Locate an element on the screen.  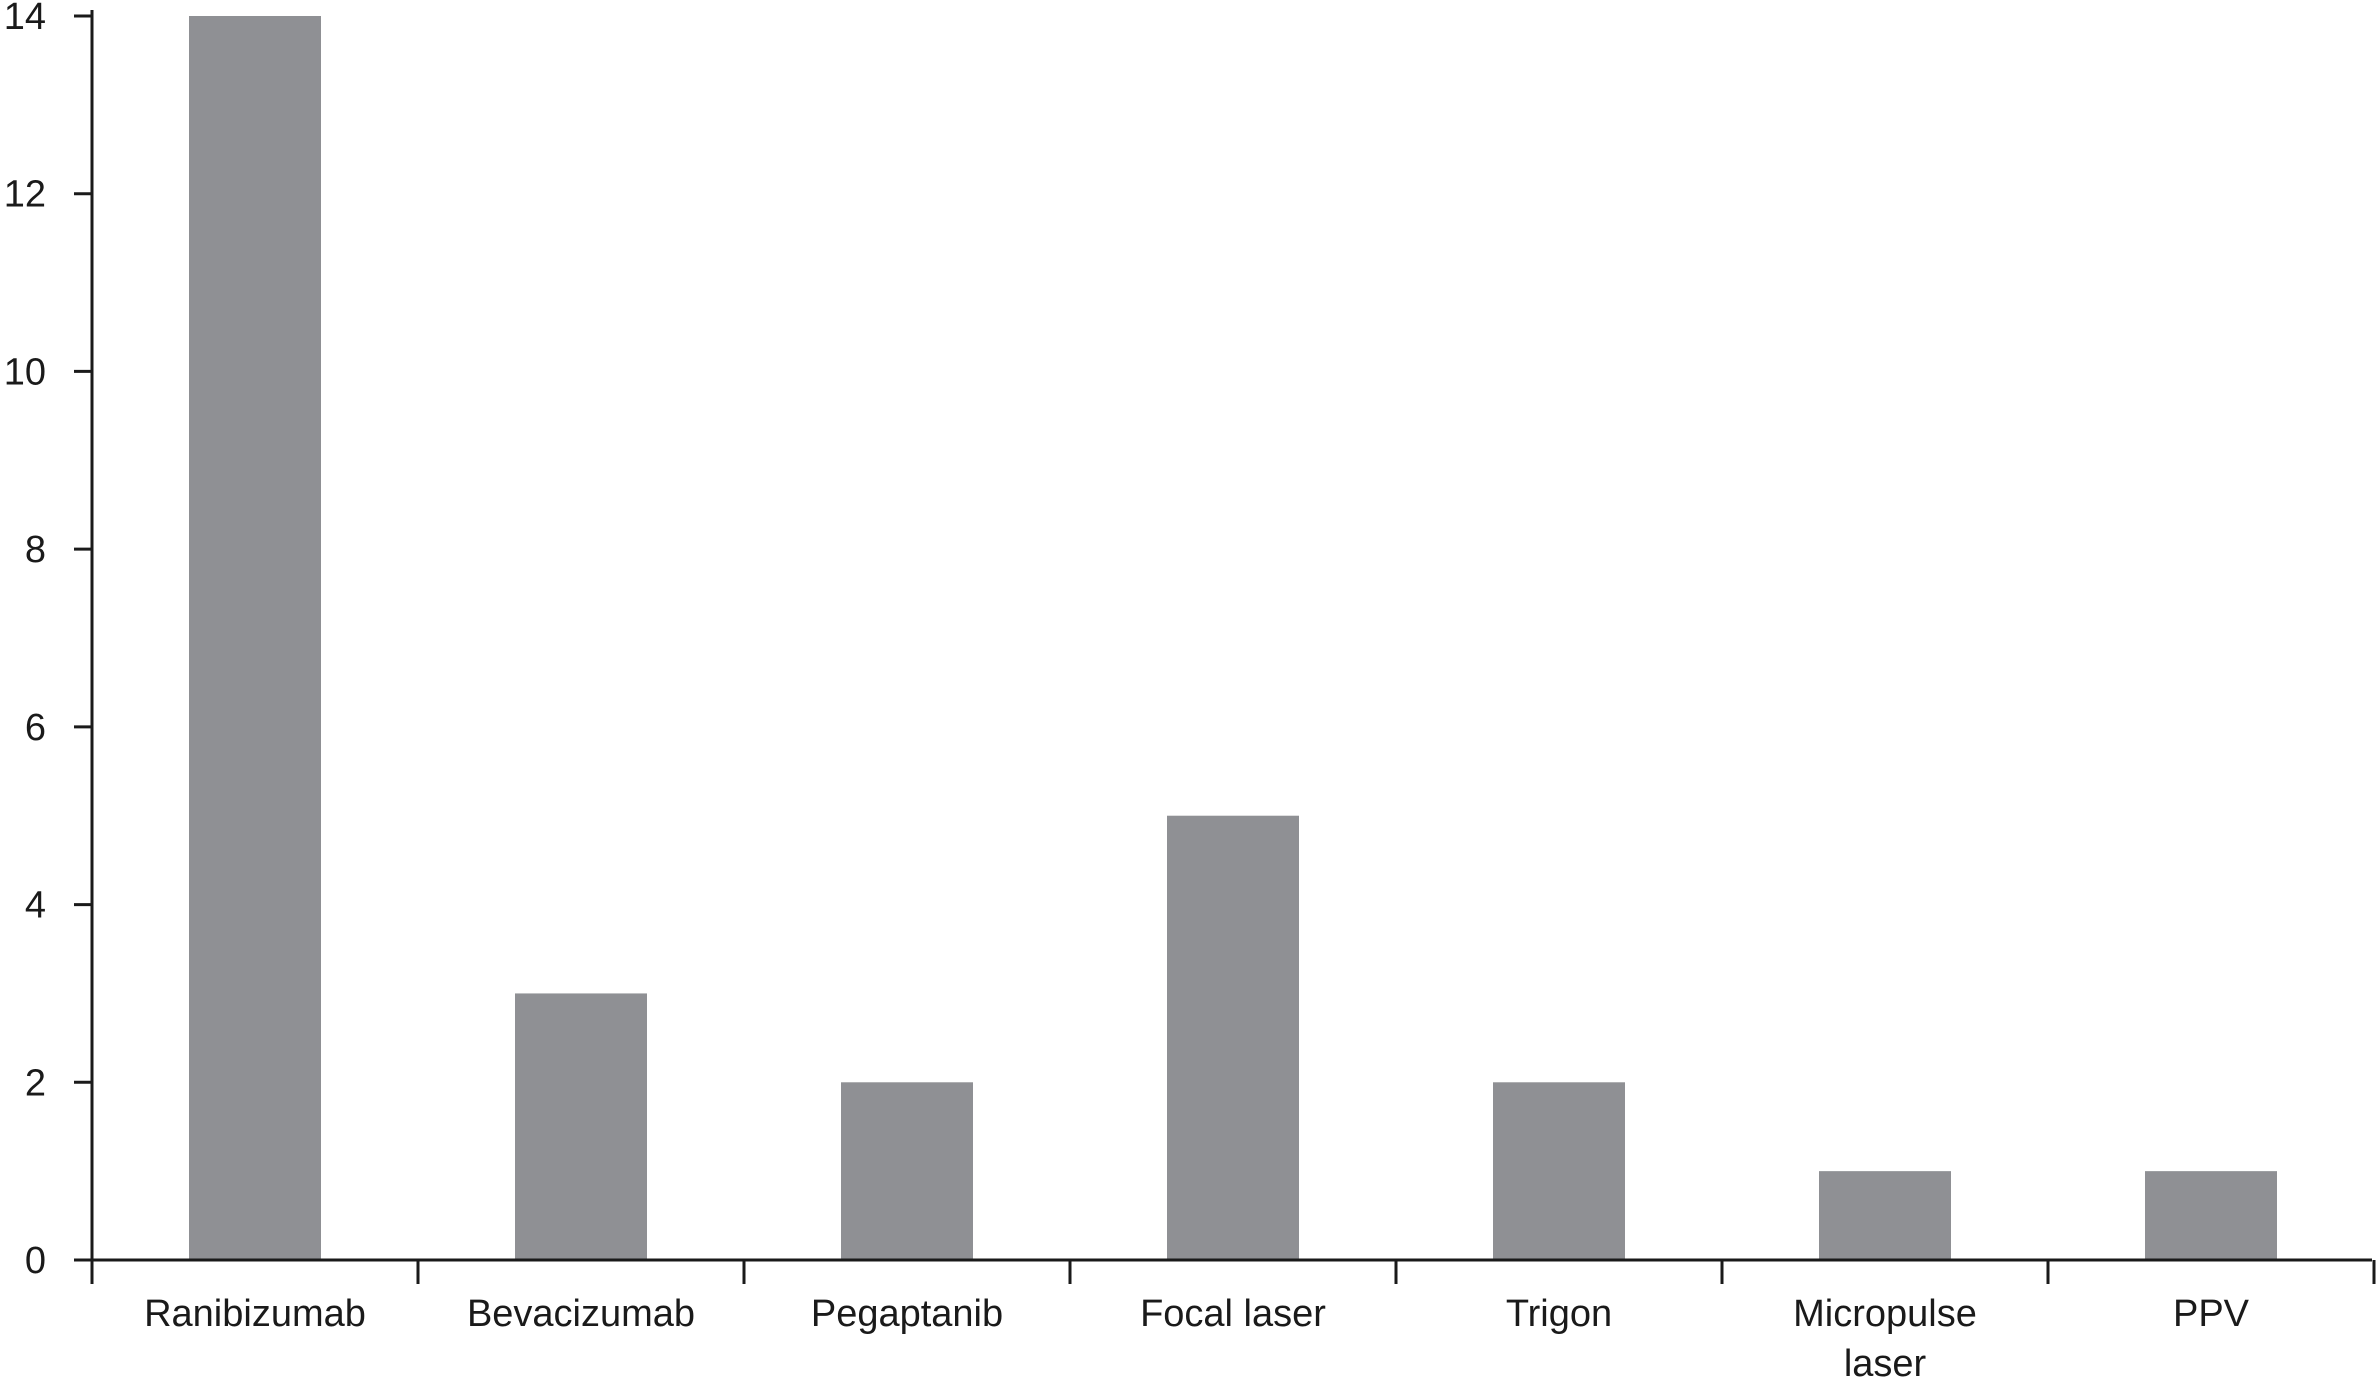
x-tick-label-line: Ranibizumab is located at coordinates (255, 1314).